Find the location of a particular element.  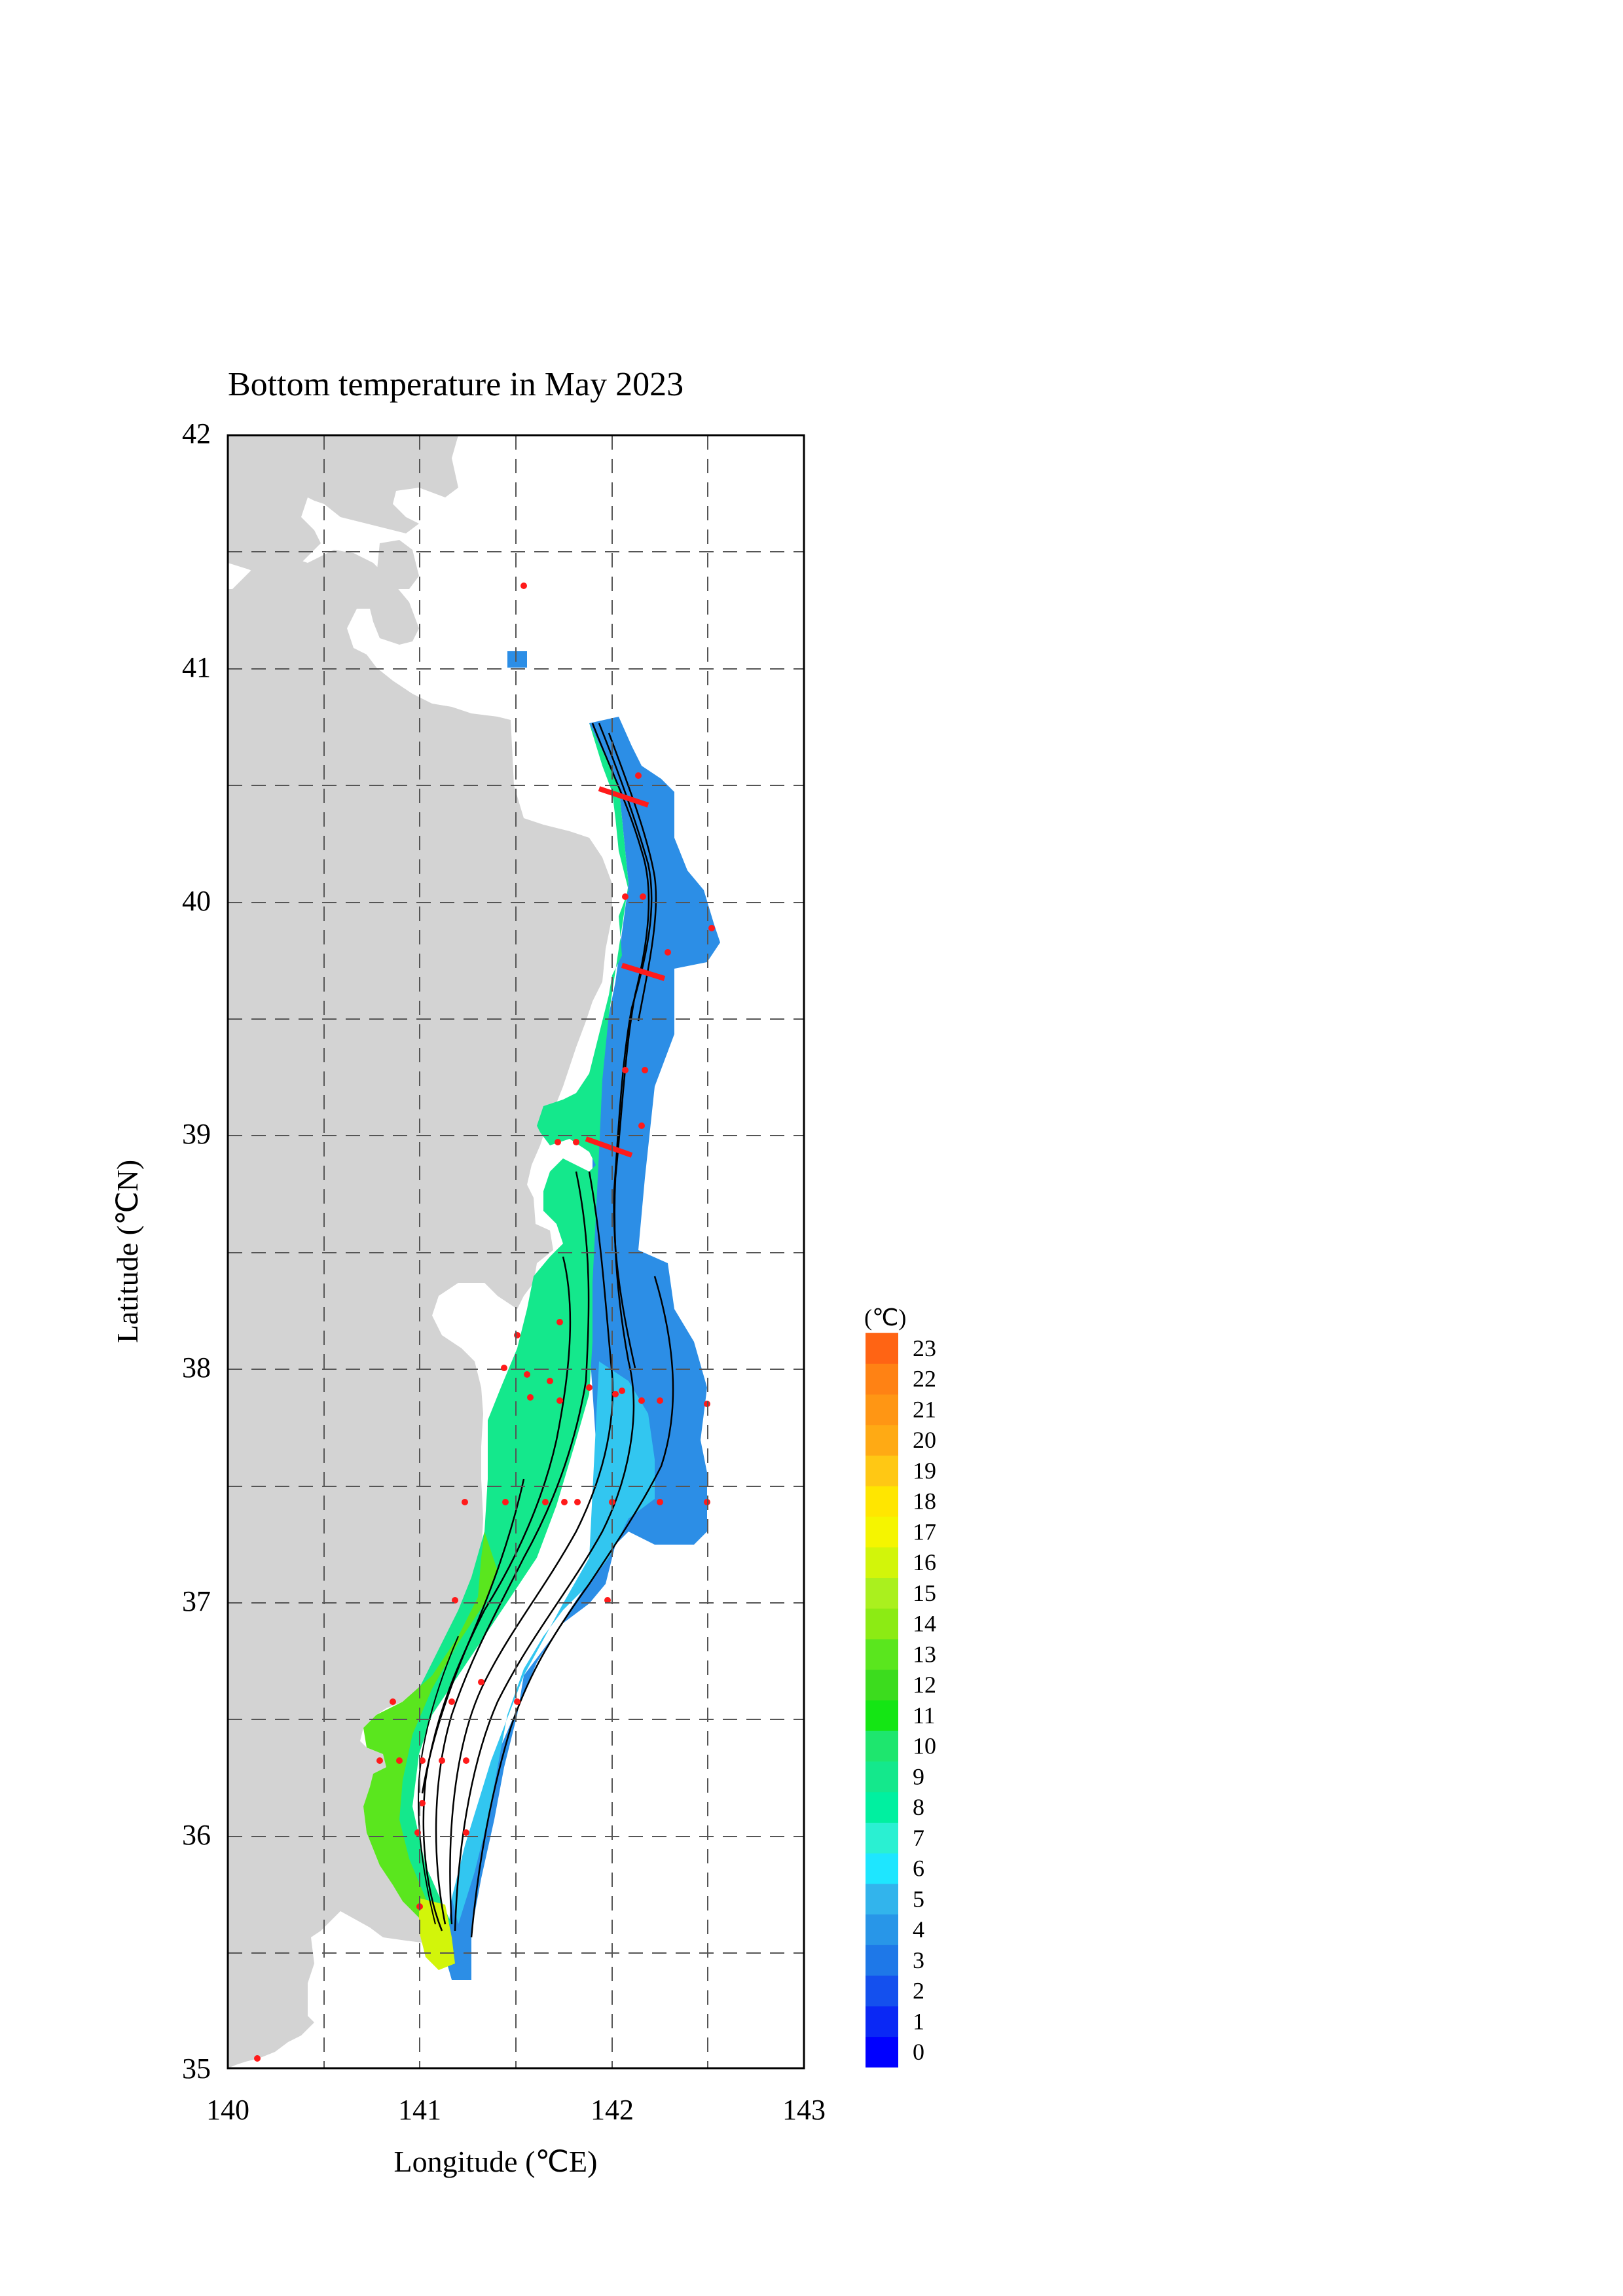

colorbar-tick-label: 11 is located at coordinates (924, 1715).